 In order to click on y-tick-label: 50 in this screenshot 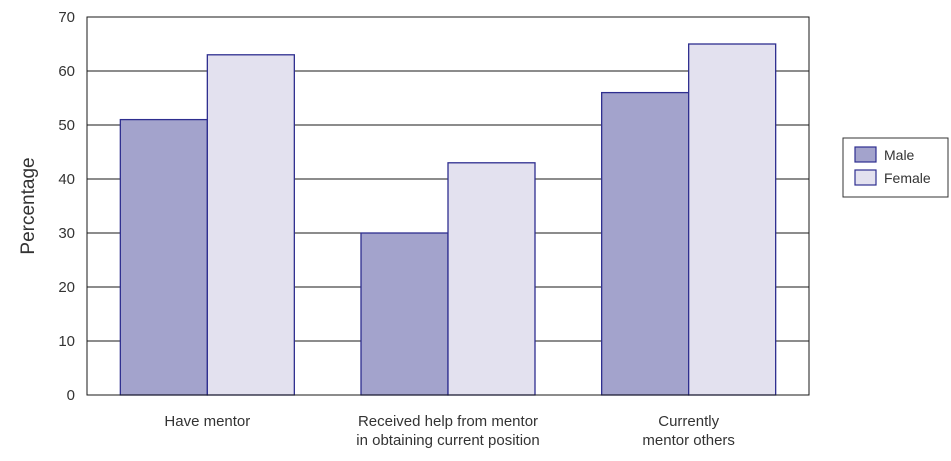, I will do `click(66, 125)`.